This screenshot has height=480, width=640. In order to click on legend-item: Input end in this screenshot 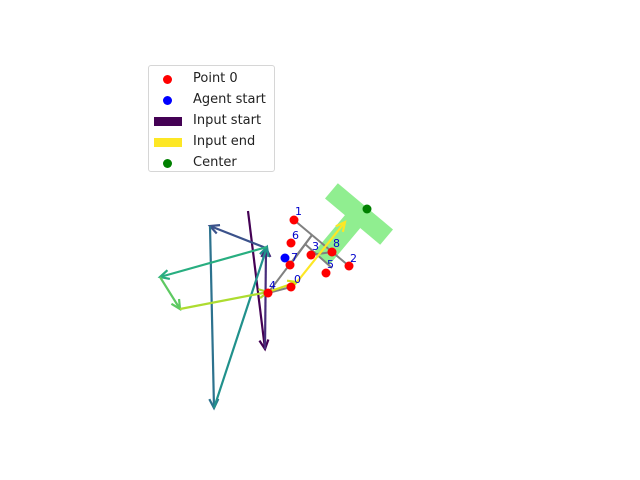, I will do `click(211, 142)`.